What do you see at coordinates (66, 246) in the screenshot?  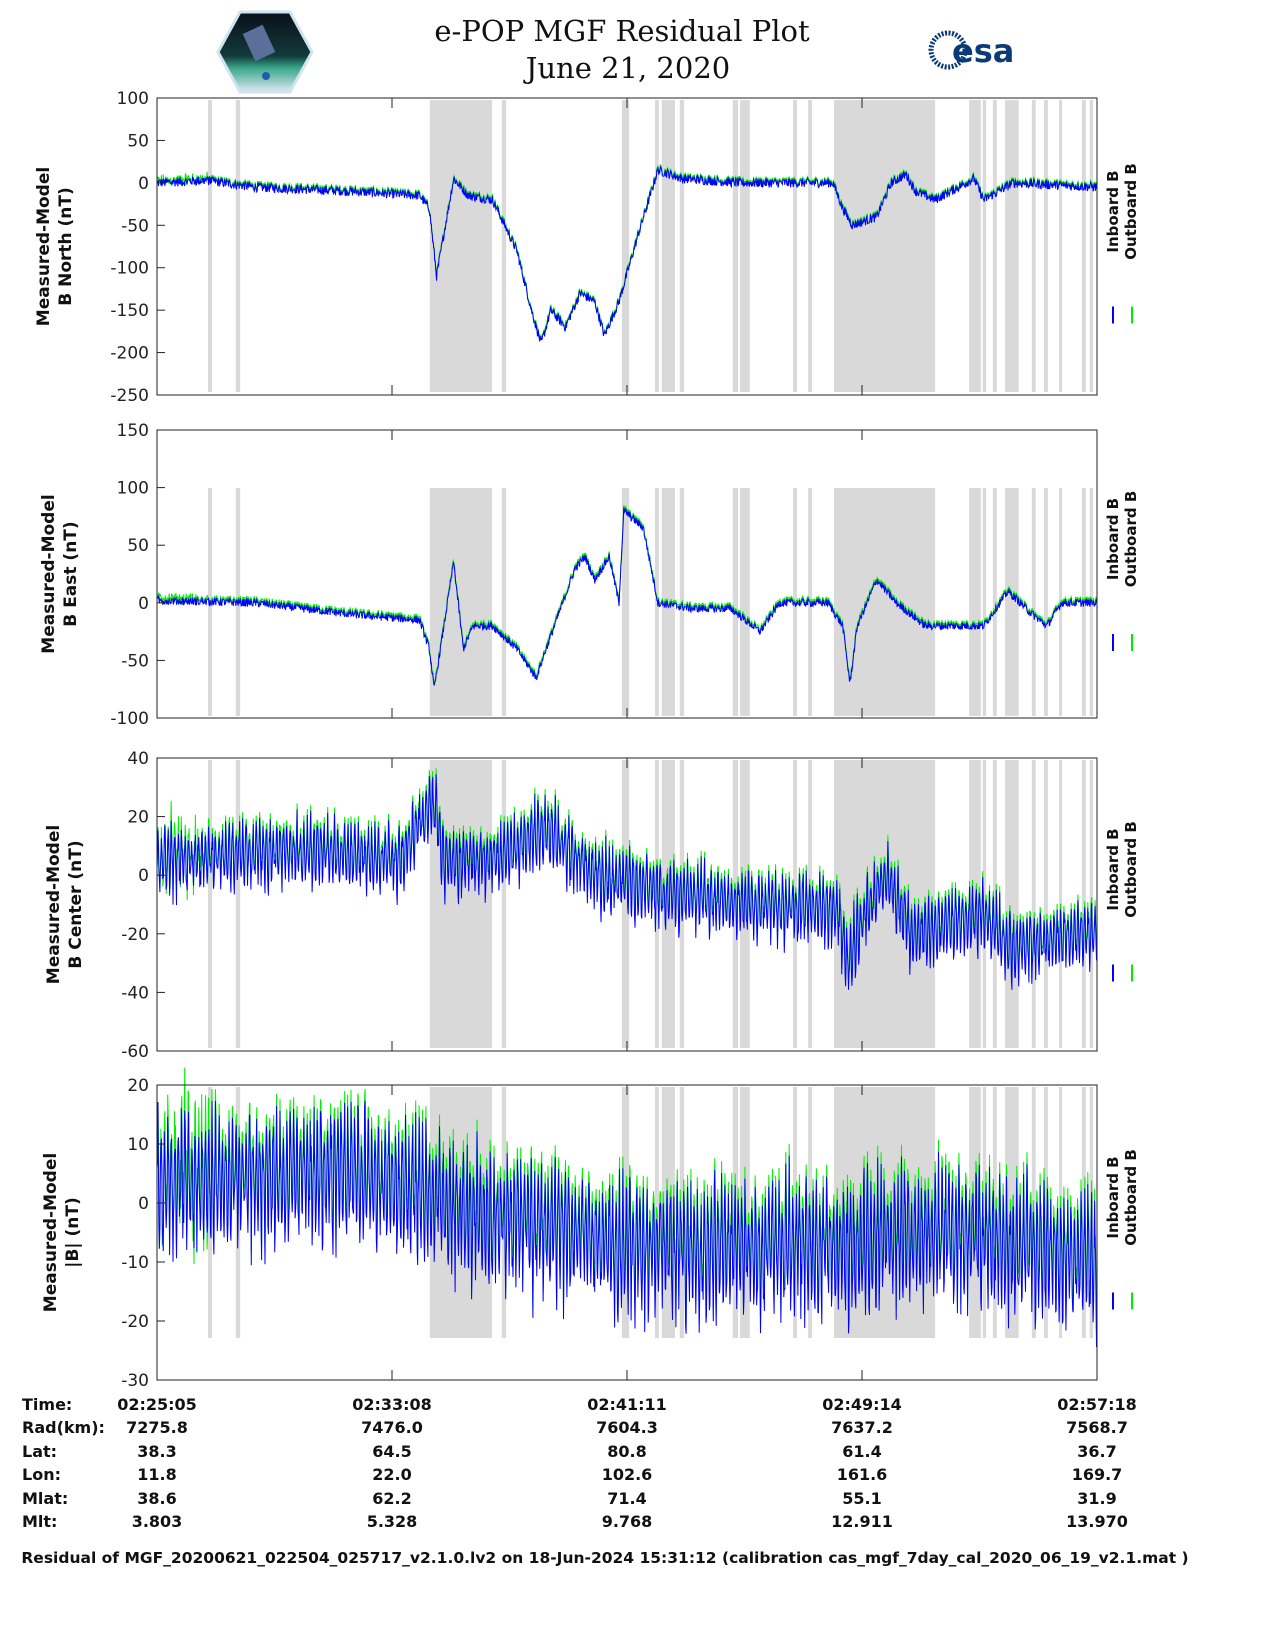 I see `y-axis-label: B North (nT)` at bounding box center [66, 246].